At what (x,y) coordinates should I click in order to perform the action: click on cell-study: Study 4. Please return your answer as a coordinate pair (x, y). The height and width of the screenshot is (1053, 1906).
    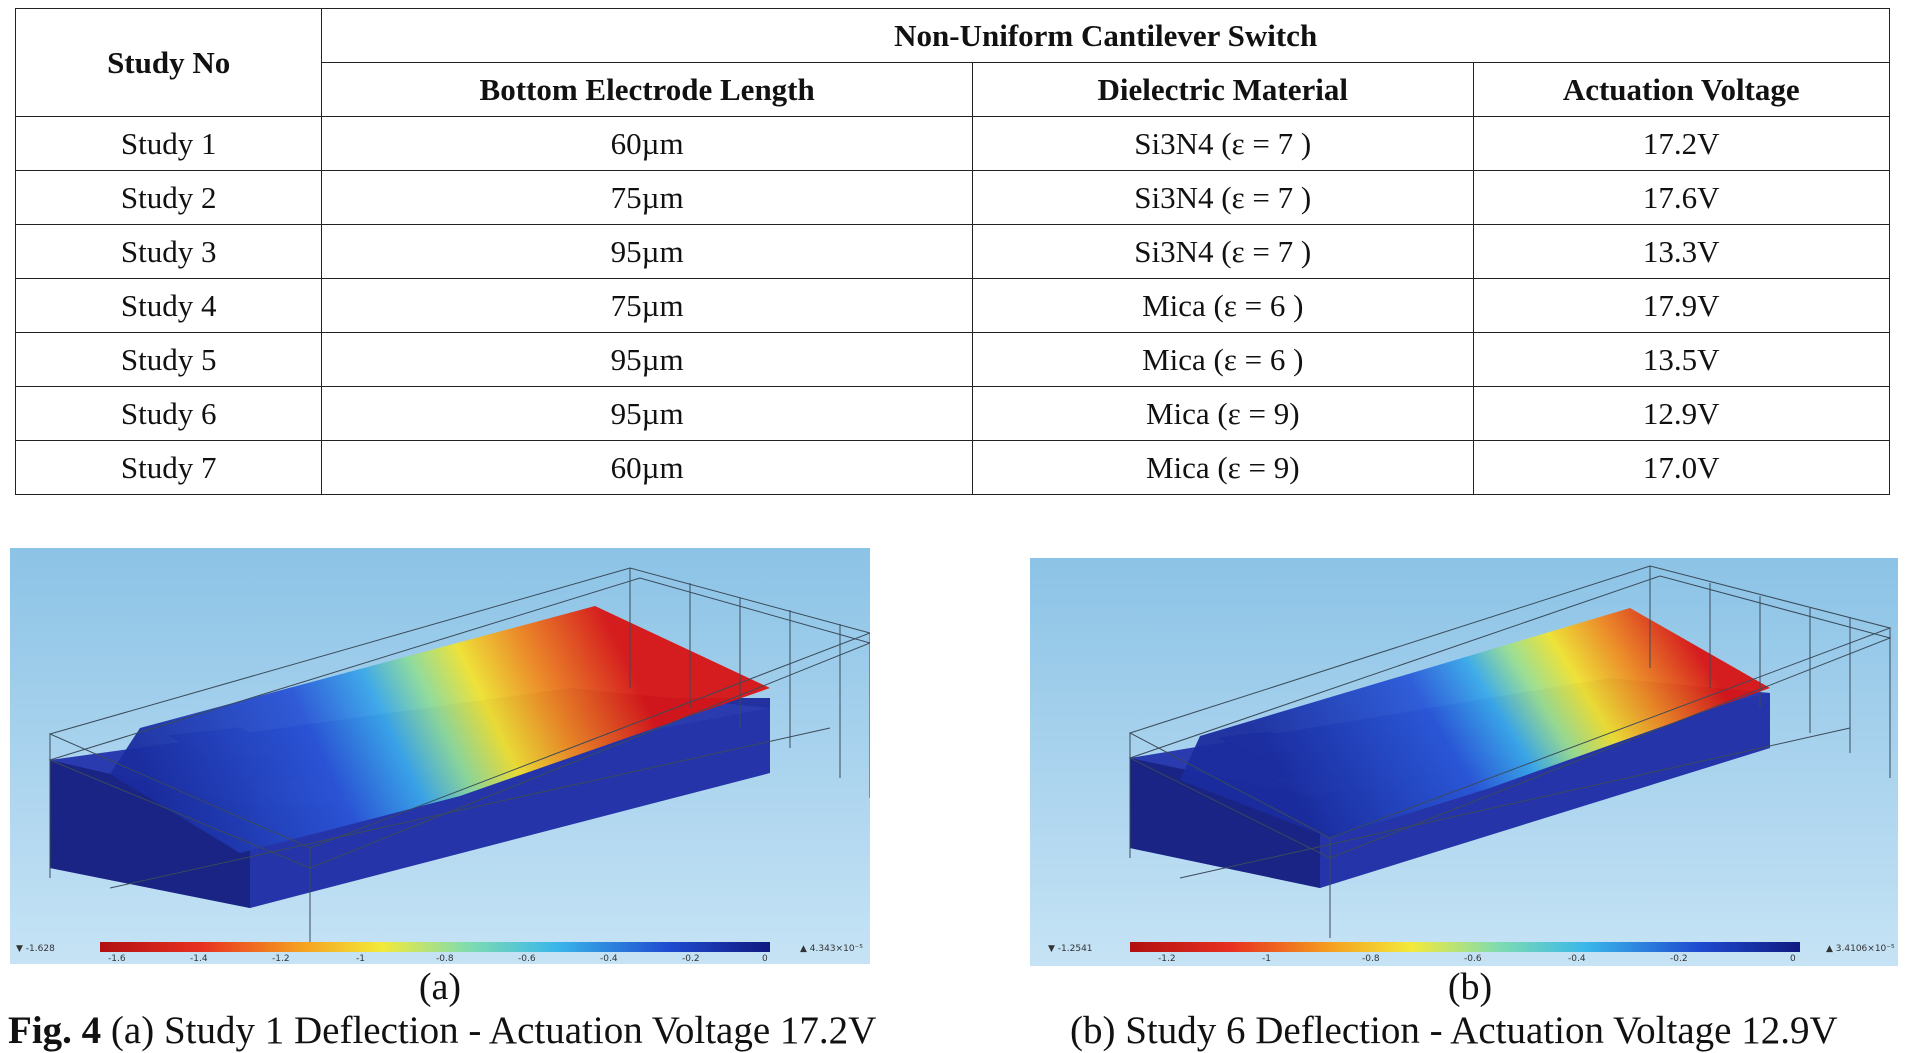
    Looking at the image, I should click on (168, 305).